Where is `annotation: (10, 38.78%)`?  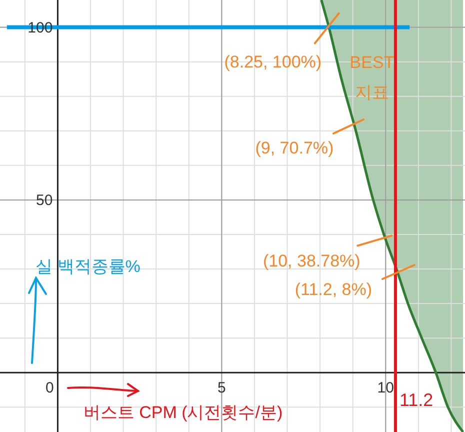 annotation: (10, 38.78%) is located at coordinates (311, 261).